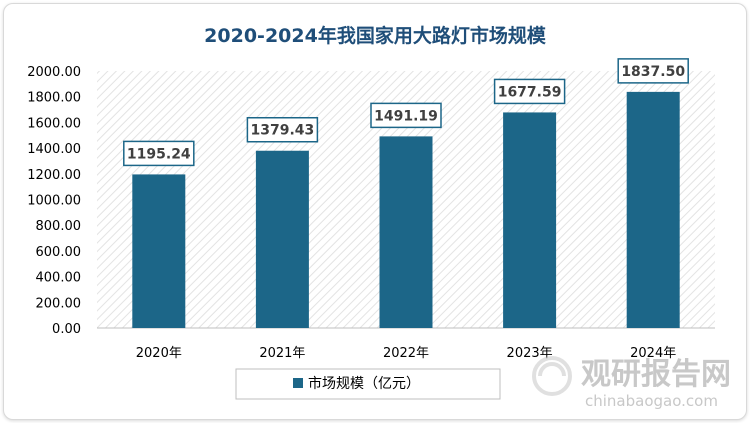 This screenshot has width=750, height=423. I want to click on x-tick-label: 2020年, so click(159, 353).